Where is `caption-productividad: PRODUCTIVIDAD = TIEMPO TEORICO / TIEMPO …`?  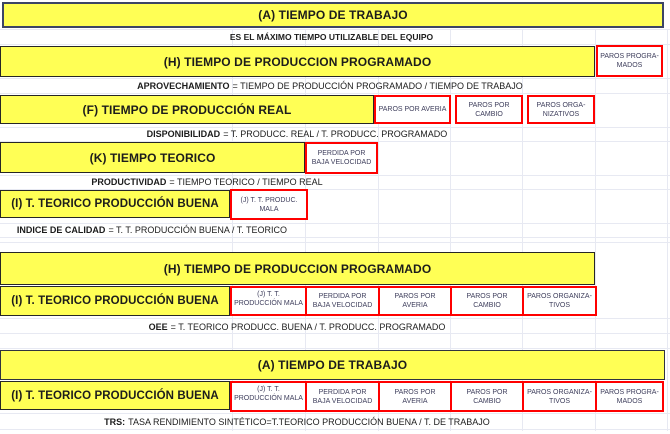 caption-productividad: PRODUCTIVIDAD = TIEMPO TEORICO / TIEMPO … is located at coordinates (207, 182).